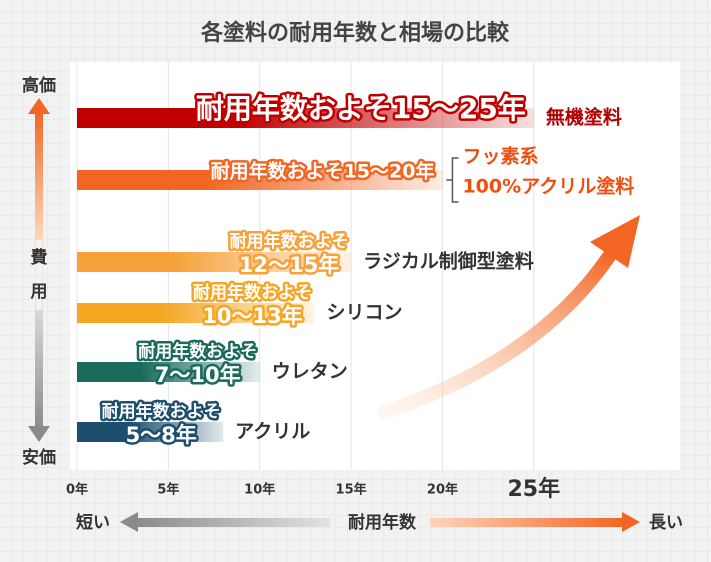 Image resolution: width=711 pixels, height=562 pixels. What do you see at coordinates (77, 490) in the screenshot?
I see `x-tick-label: 0年` at bounding box center [77, 490].